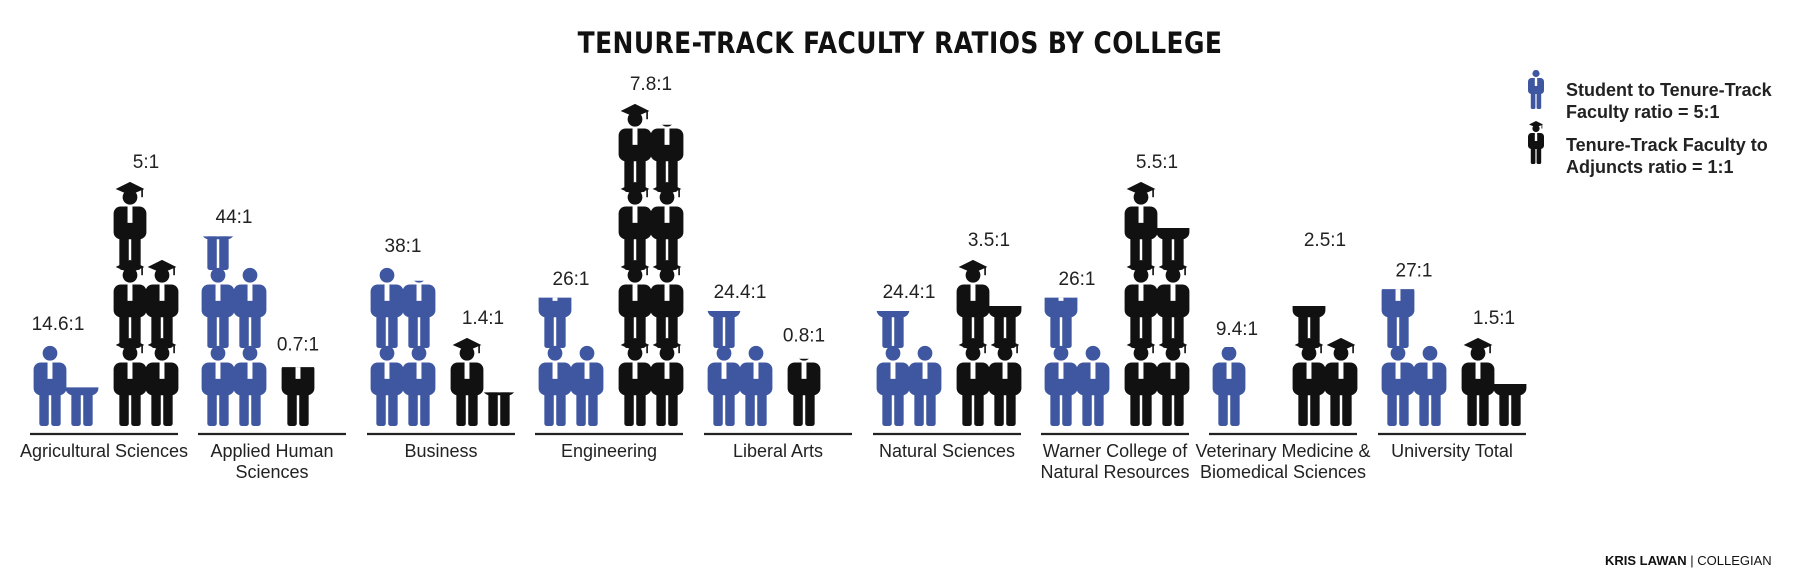  What do you see at coordinates (900, 43) in the screenshot?
I see `chart-title: TENURE-TRACK FACULTY RATIOS BY COLLEGE` at bounding box center [900, 43].